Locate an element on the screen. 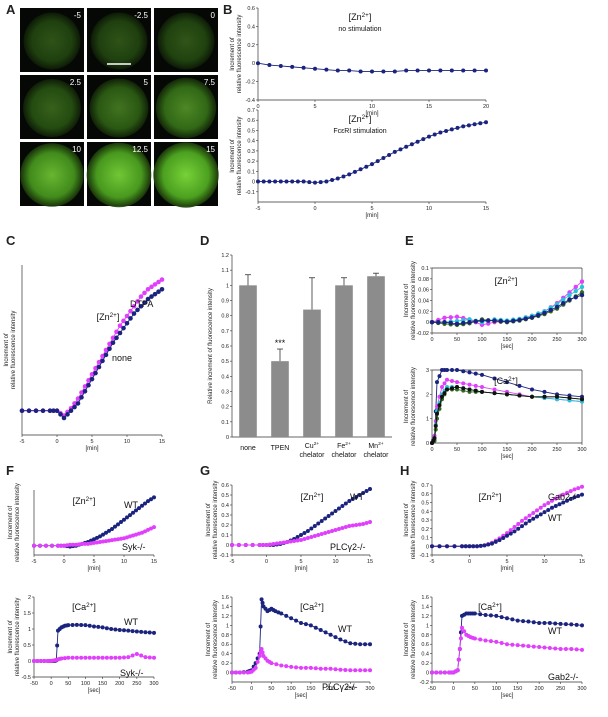 This screenshot has width=608, height=717. y-tick-label: 0.7 is located at coordinates (425, 486).